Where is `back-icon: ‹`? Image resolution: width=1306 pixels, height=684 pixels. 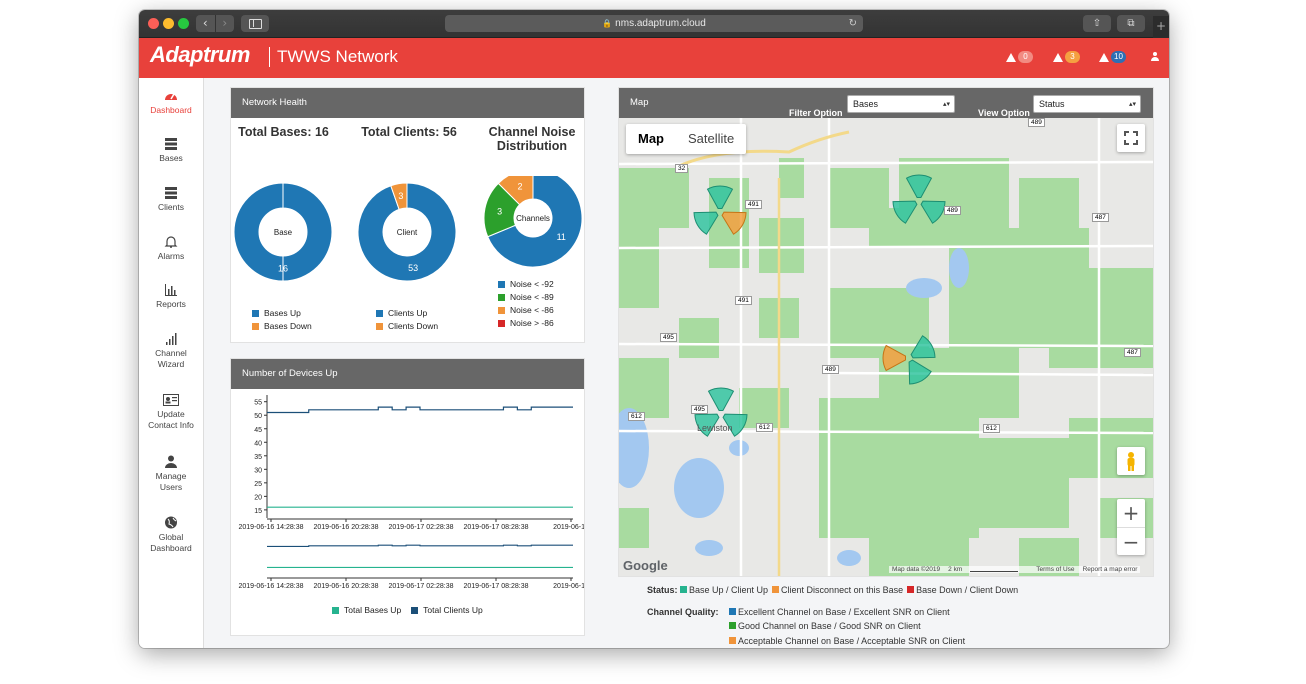 back-icon: ‹ is located at coordinates (205, 23).